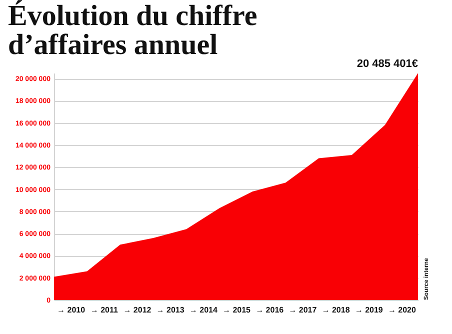 The image size is (452, 334). I want to click on x-tick-label: → 2020, so click(402, 310).